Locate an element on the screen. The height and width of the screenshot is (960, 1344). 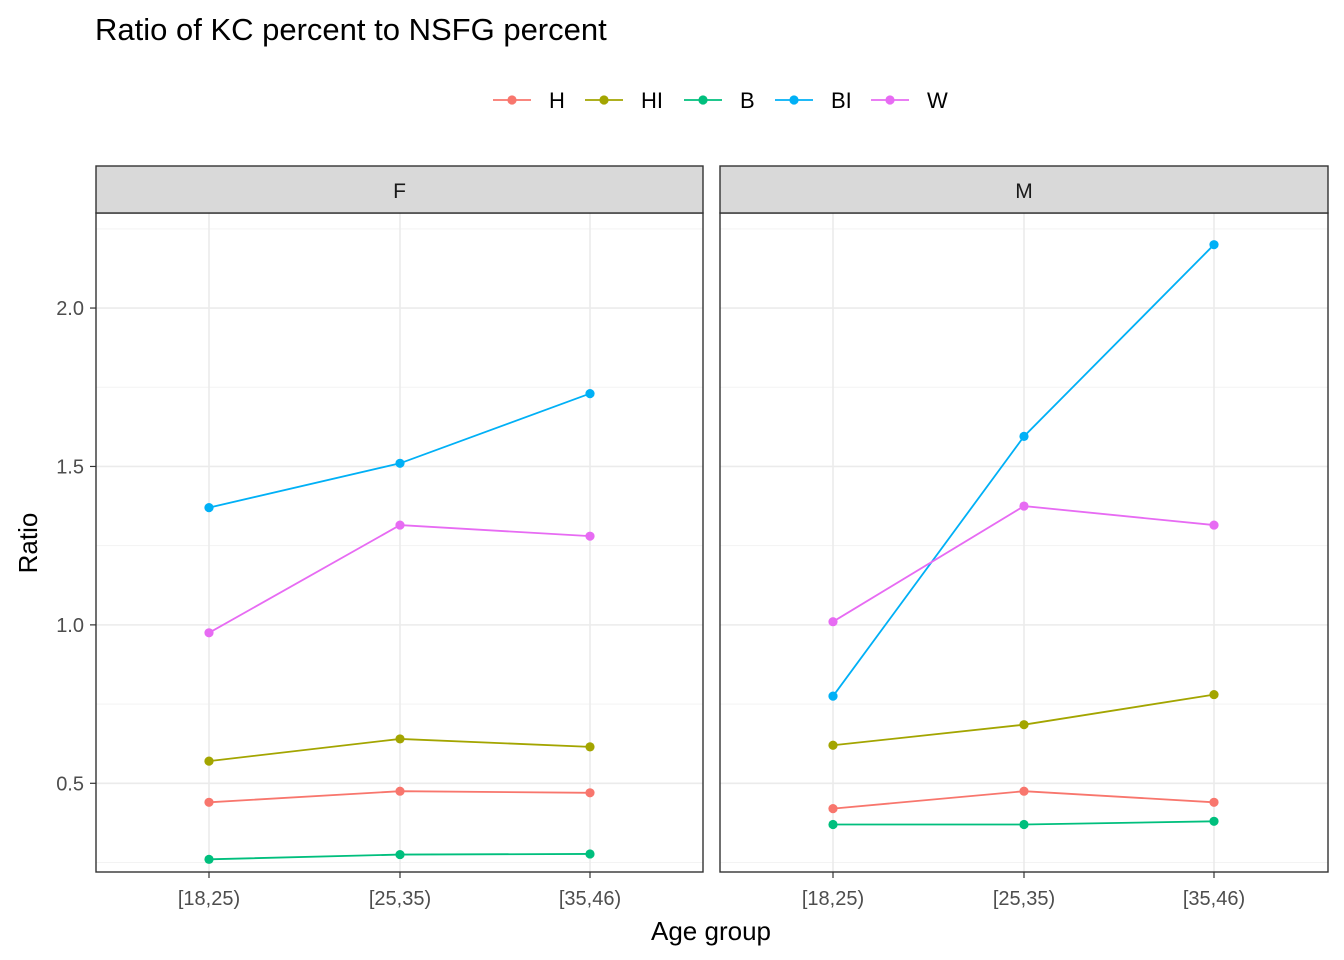
y-tick-label: 1.5 is located at coordinates (70, 467).